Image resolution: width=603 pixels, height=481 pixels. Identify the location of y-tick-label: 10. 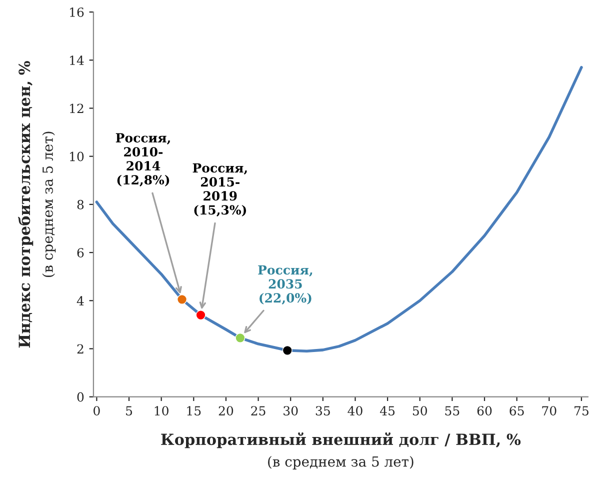
(77, 157).